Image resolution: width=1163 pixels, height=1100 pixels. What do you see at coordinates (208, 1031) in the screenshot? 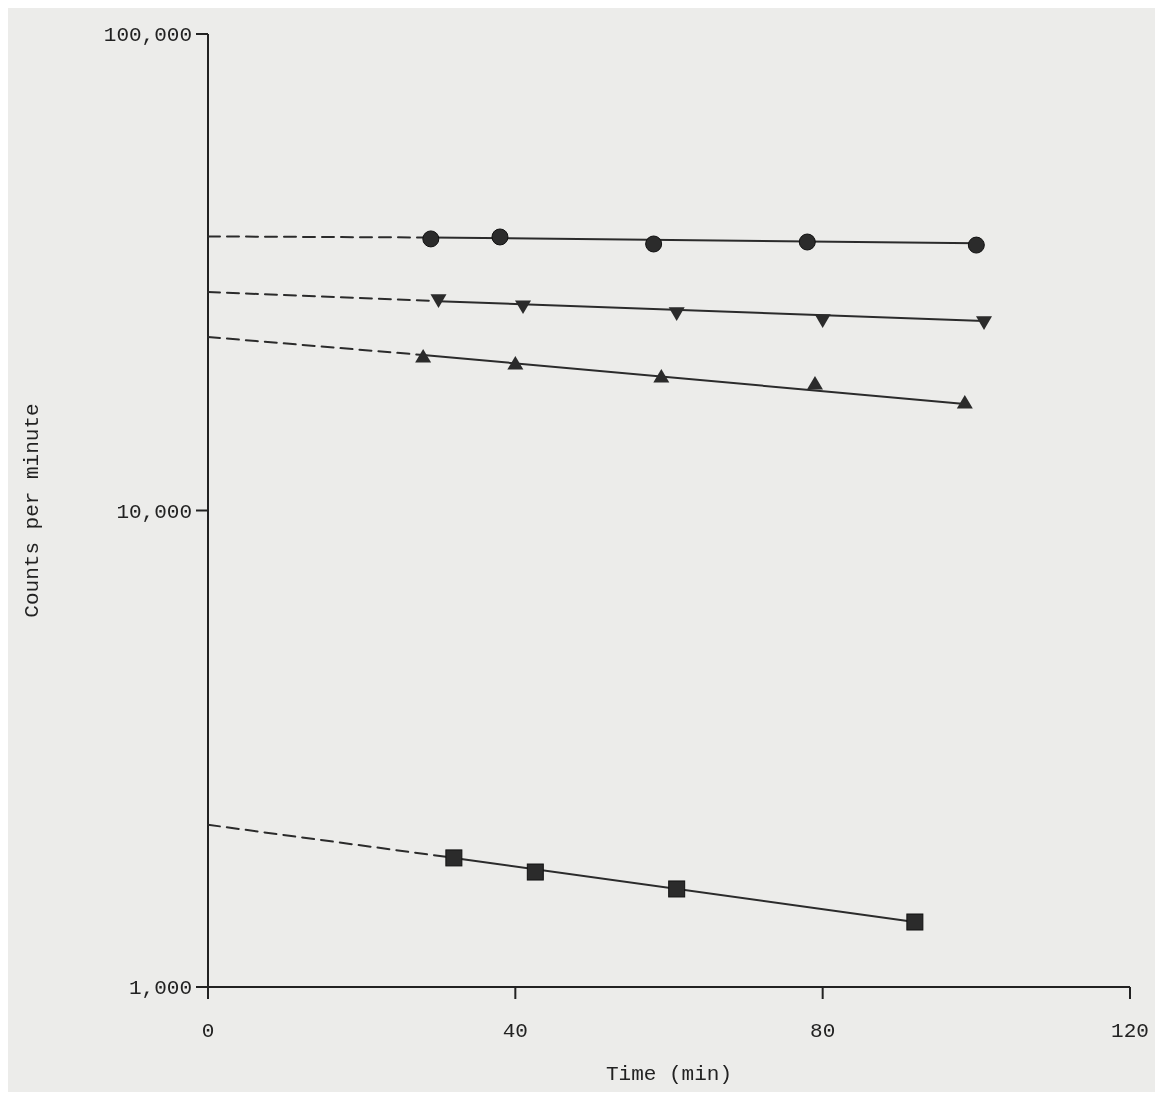
I see `x-tick-label: 0` at bounding box center [208, 1031].